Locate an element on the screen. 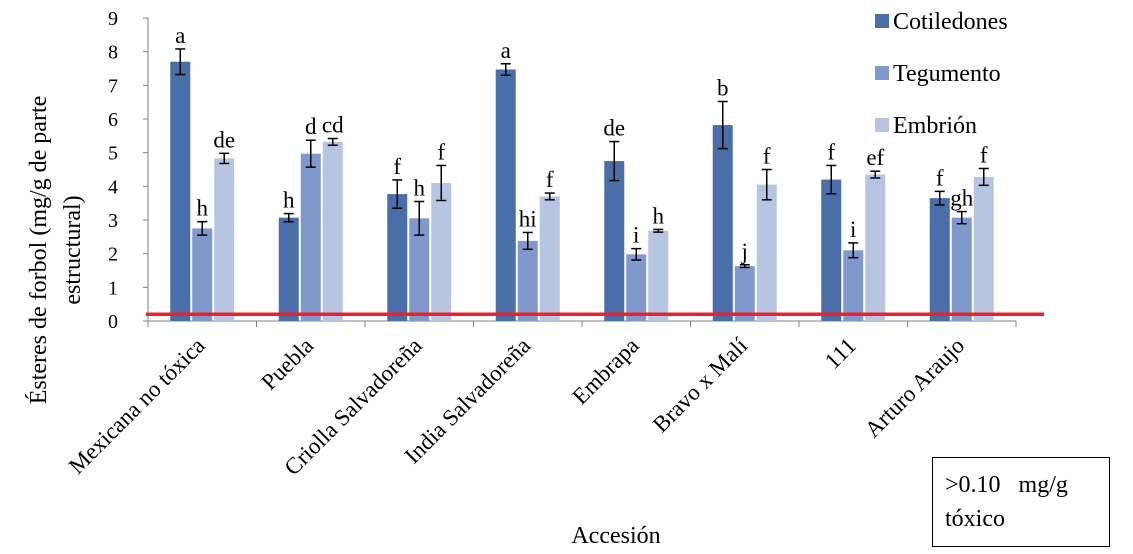 The image size is (1133, 554). data-label: hi is located at coordinates (528, 218).